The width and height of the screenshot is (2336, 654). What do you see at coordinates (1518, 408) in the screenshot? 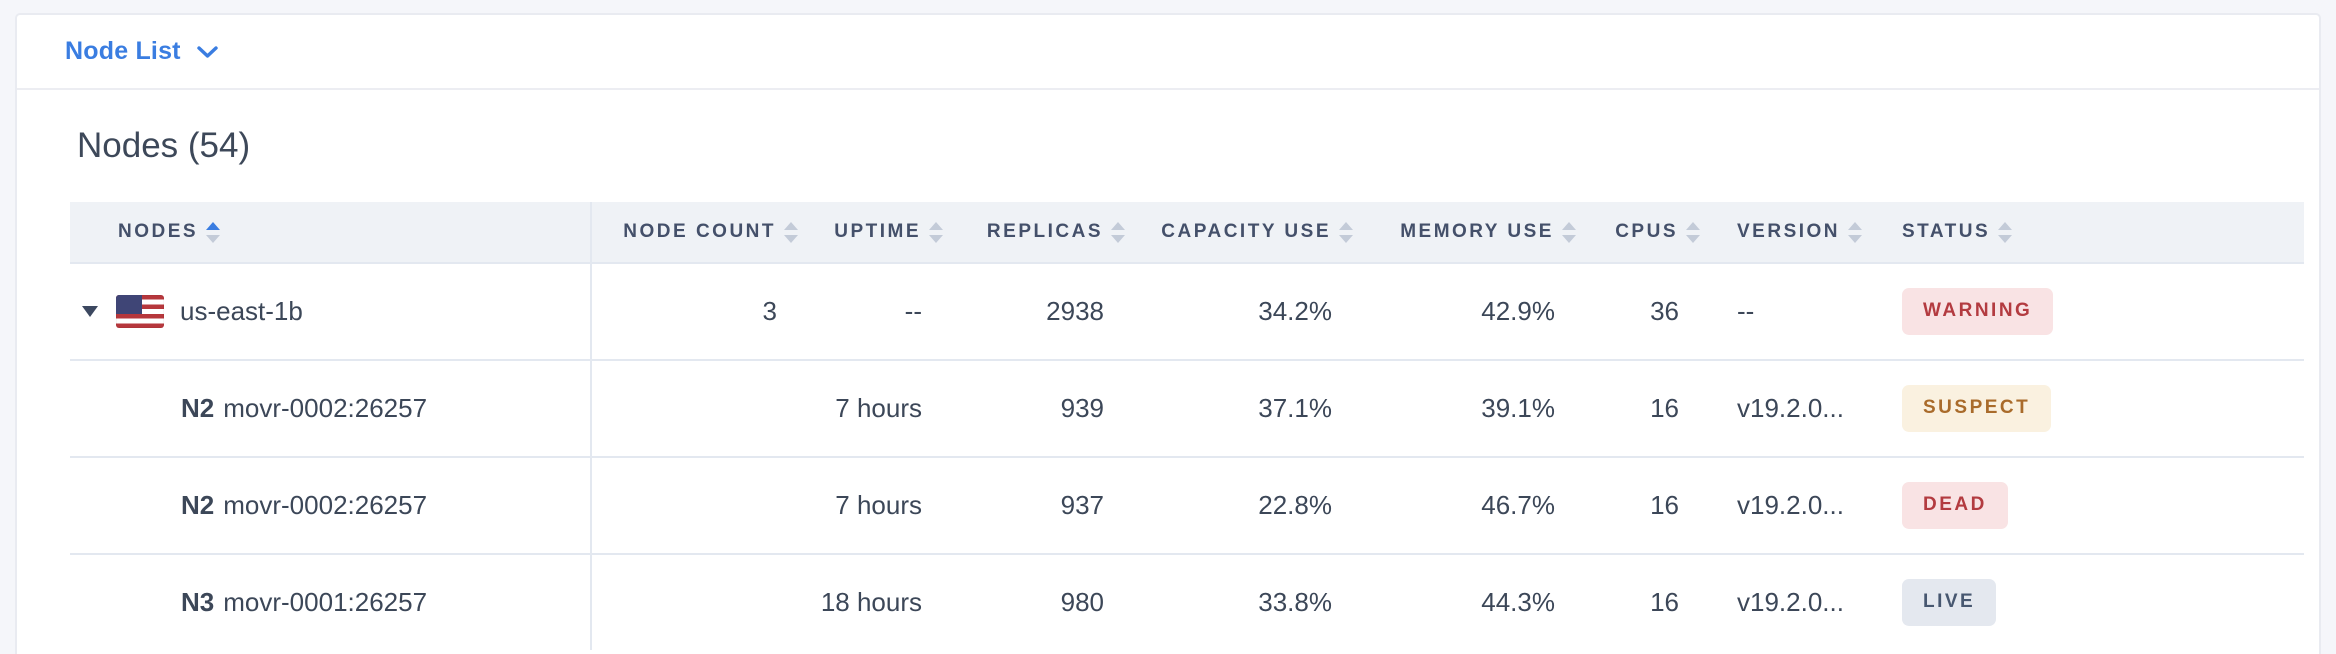
I see `memory-use-cell: 39.1%` at bounding box center [1518, 408].